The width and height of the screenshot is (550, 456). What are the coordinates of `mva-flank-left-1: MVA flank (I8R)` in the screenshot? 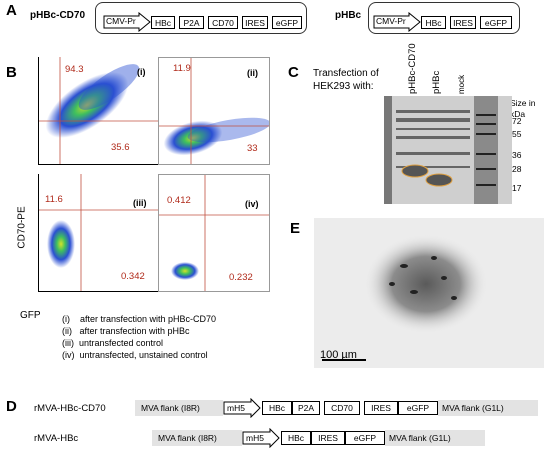 It's located at (179, 408).